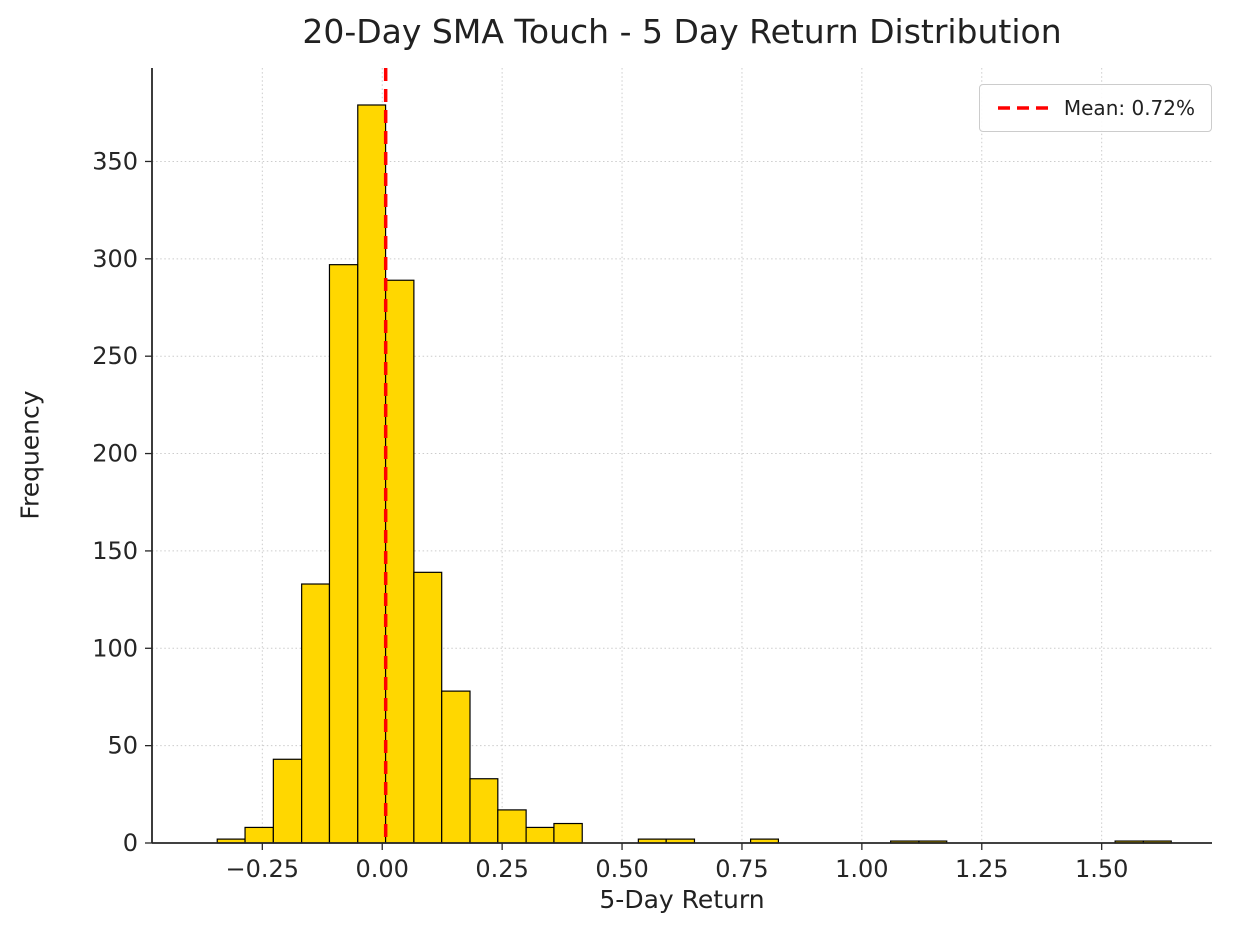 This screenshot has width=1242, height=947. Describe the element at coordinates (115, 551) in the screenshot. I see `y-tick-label: 150` at that location.